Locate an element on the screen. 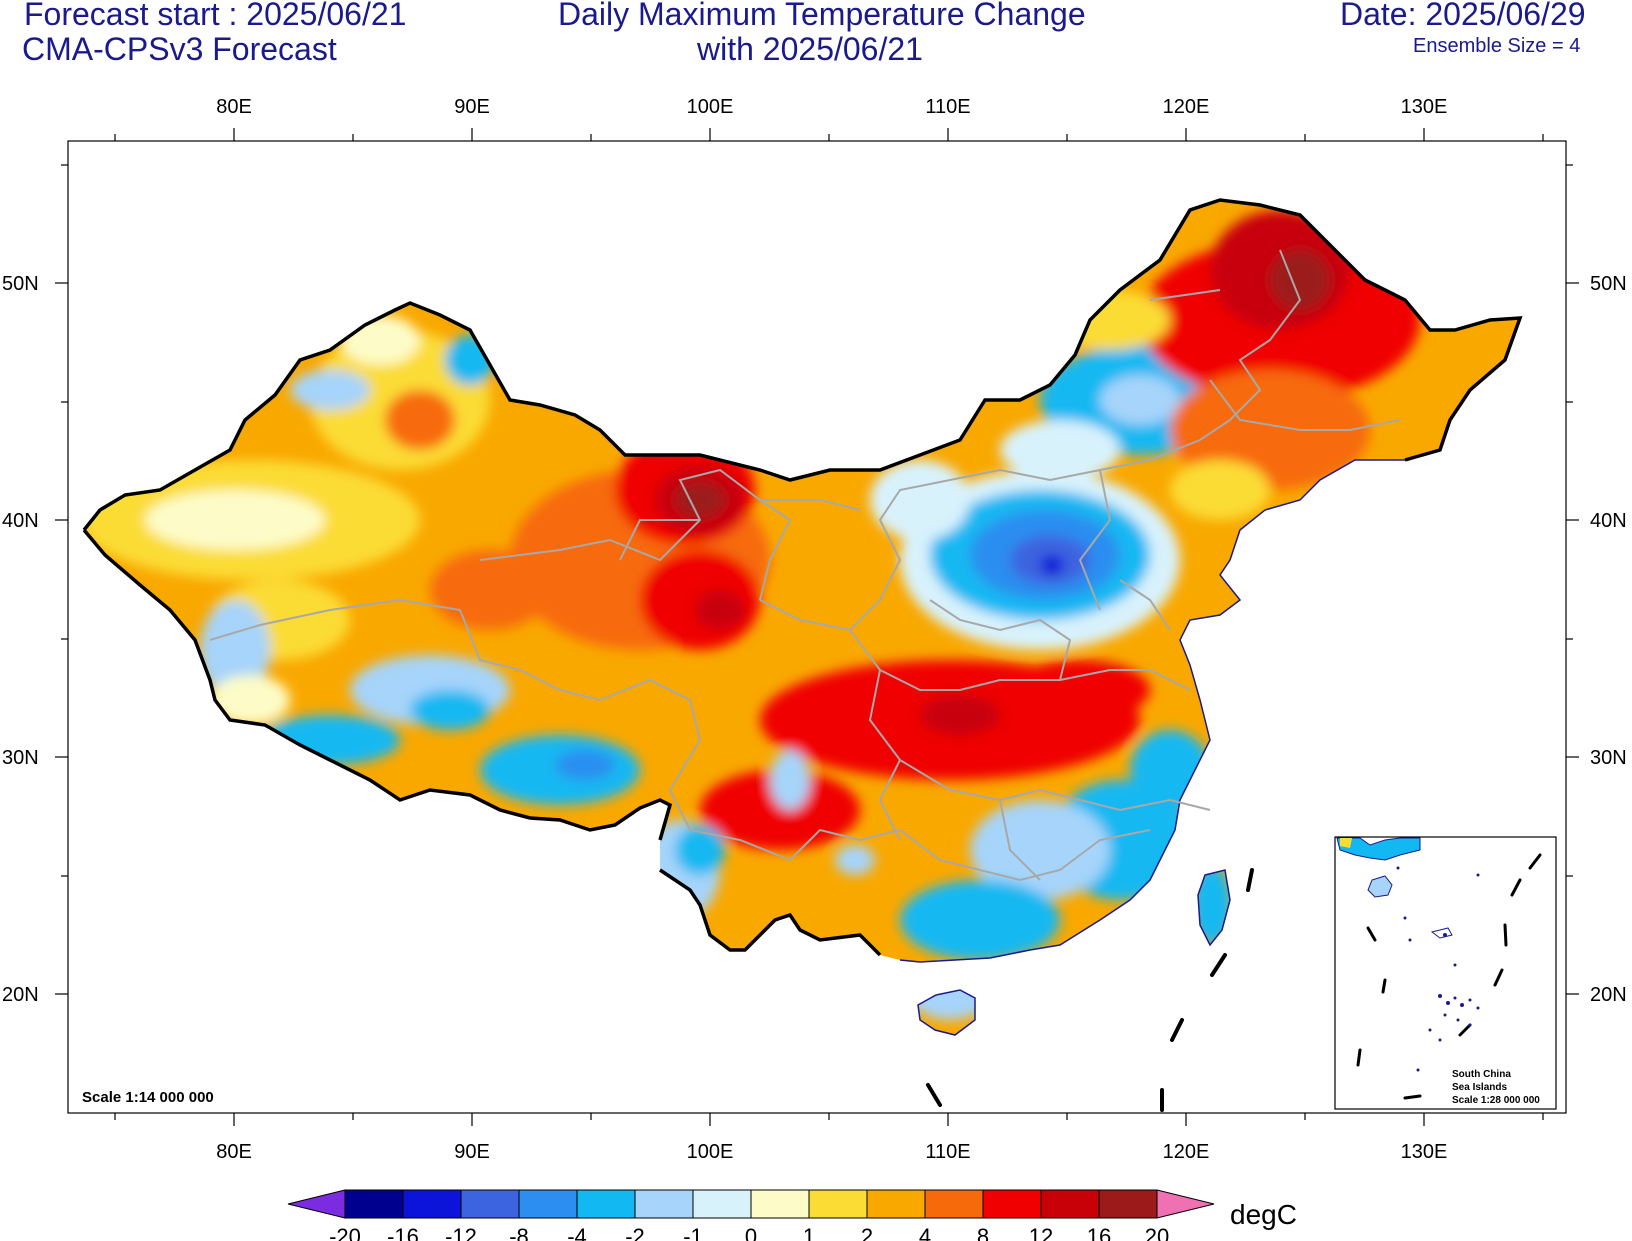  lat-label-50-right: 50N is located at coordinates (1608, 284).